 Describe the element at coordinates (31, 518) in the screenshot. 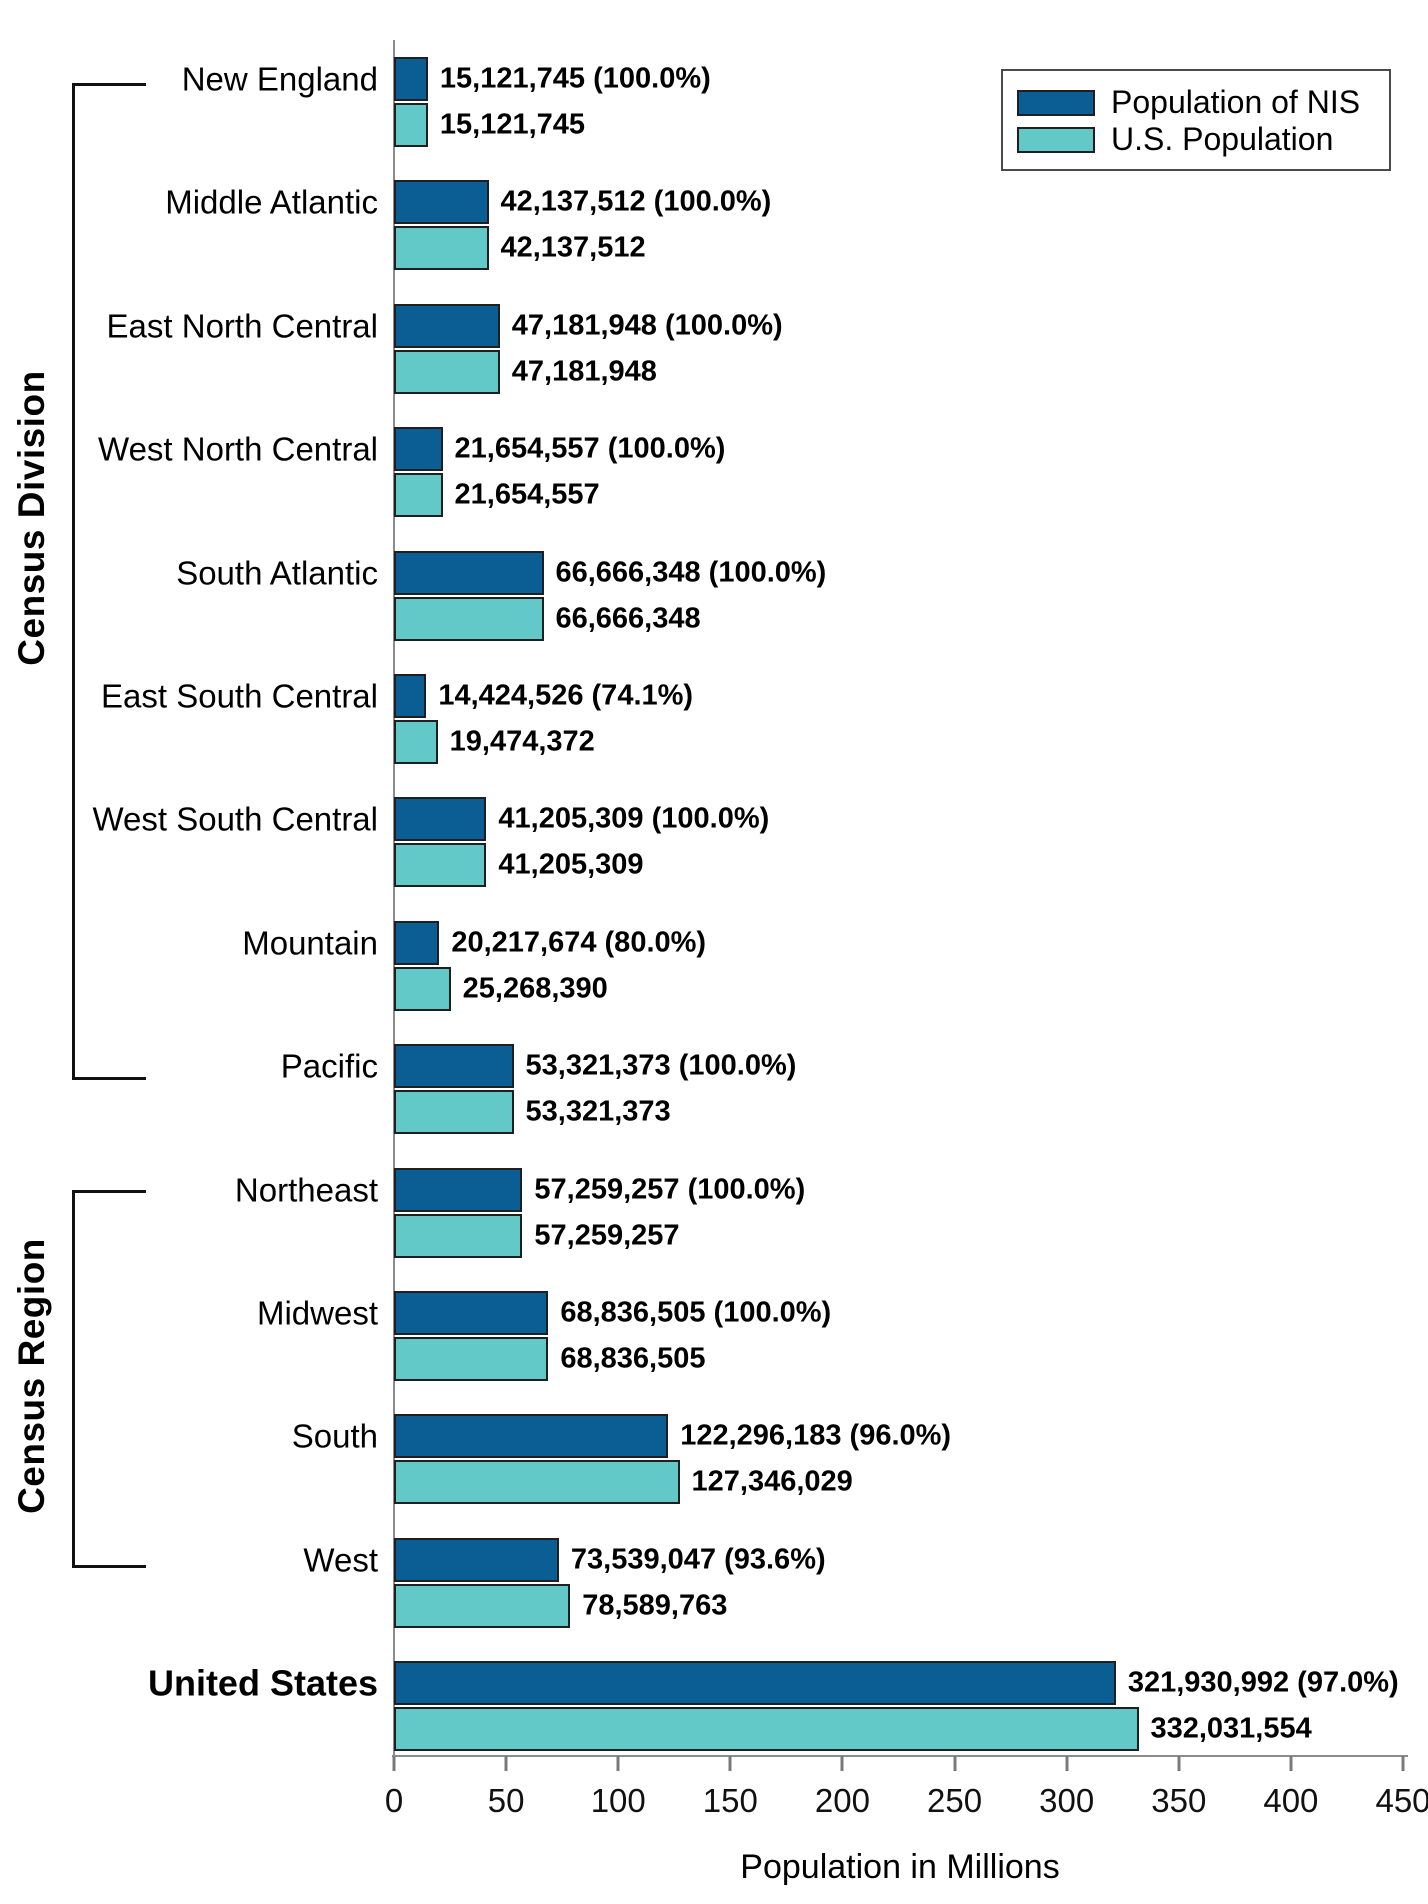

I see `census-division-axis-title: Census Division` at that location.